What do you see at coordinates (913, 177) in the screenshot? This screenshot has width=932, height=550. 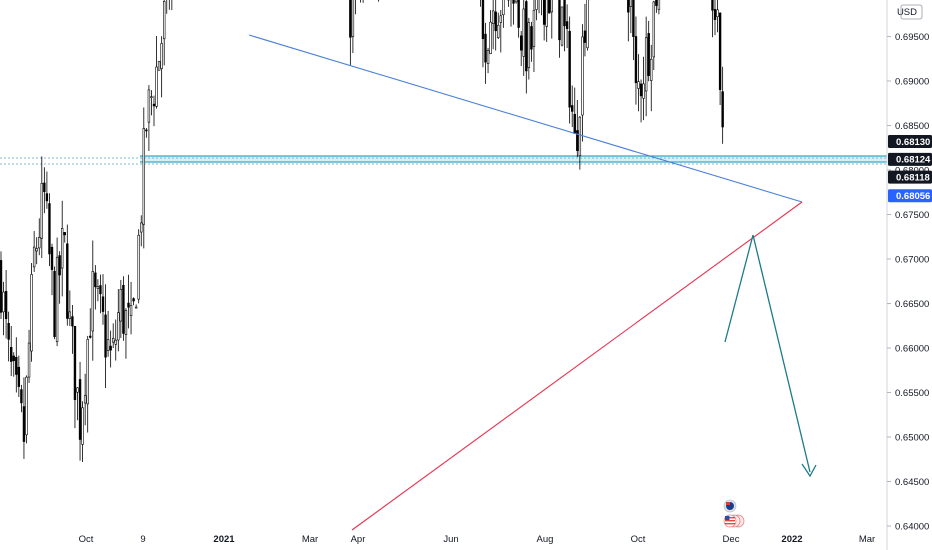 I see `price-badge-label: 0.68118` at bounding box center [913, 177].